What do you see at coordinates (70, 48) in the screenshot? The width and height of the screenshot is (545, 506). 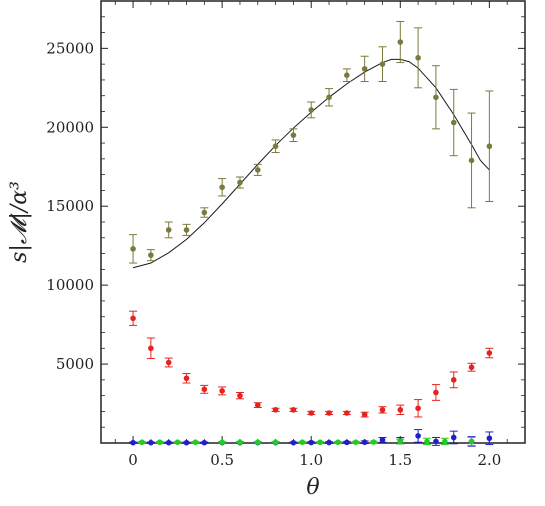 I see `y-tick-label: 25000` at bounding box center [70, 48].